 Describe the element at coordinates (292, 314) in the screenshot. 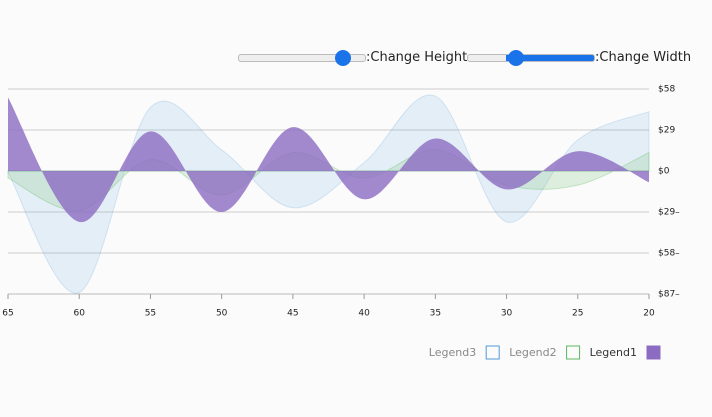

I see `x-tick-label: 45` at that location.